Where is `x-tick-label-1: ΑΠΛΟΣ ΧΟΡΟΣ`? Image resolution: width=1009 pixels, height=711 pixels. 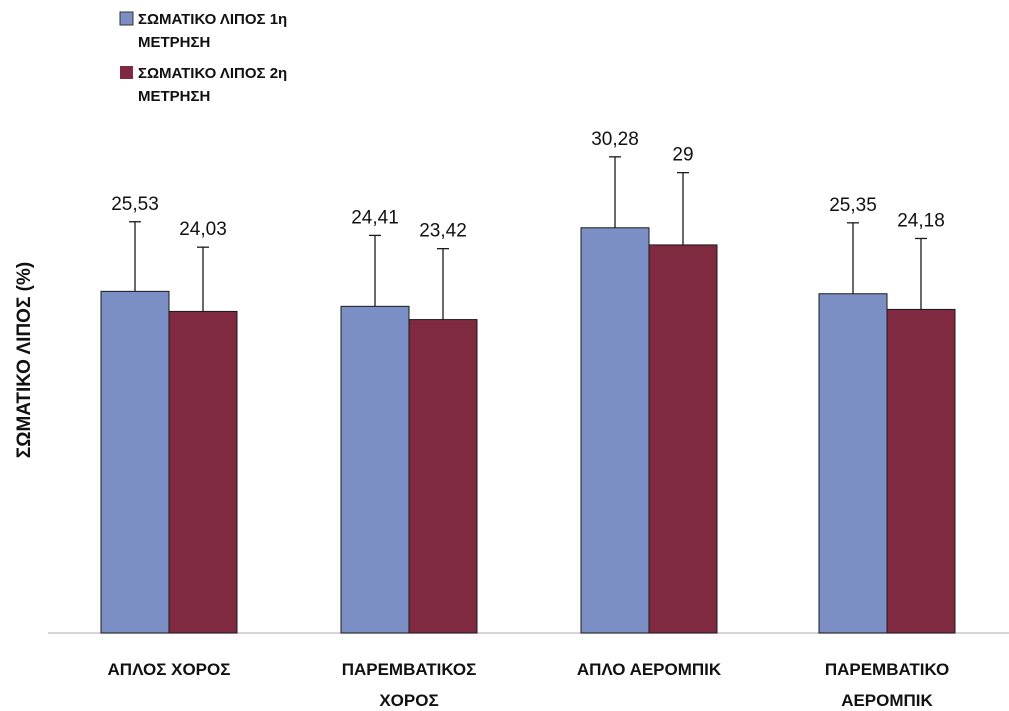 x-tick-label-1: ΑΠΛΟΣ ΧΟΡΟΣ is located at coordinates (169, 669).